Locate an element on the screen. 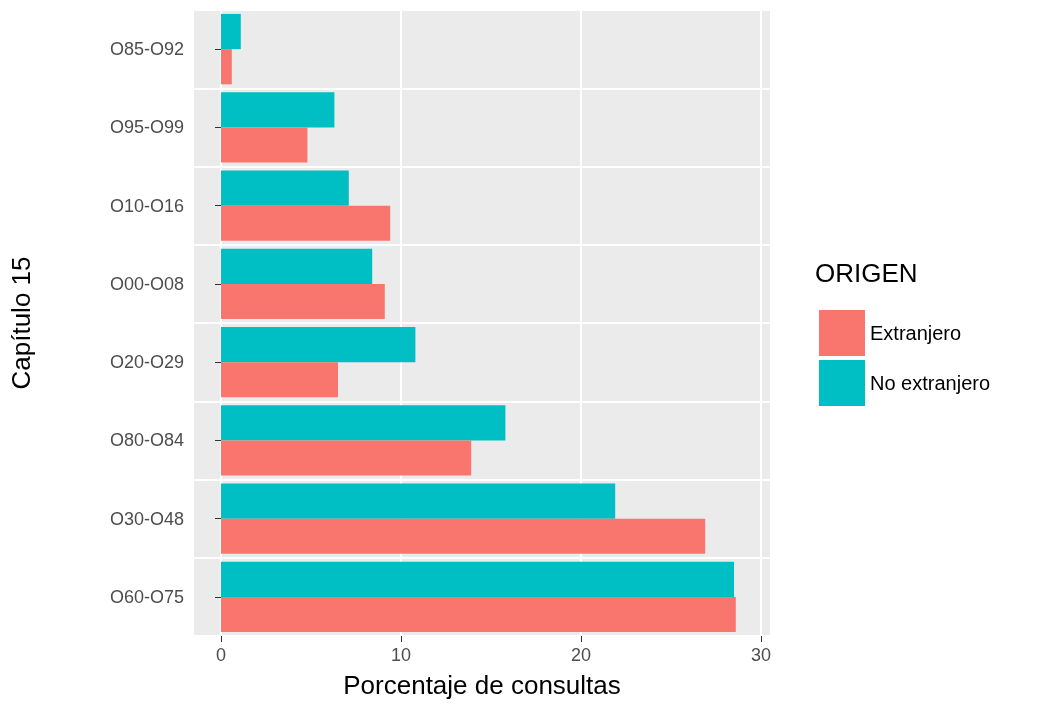 This screenshot has height=726, width=1044. x-tick-label: 30 is located at coordinates (761, 655).